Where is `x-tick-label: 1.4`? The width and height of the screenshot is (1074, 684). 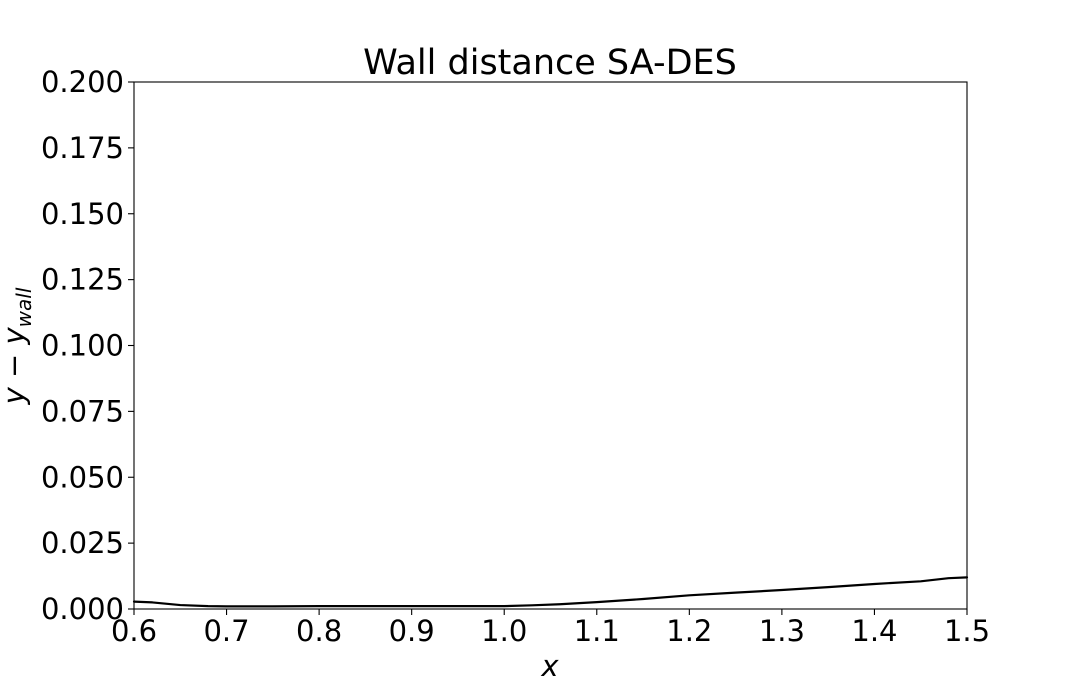
x-tick-label: 1.4 is located at coordinates (874, 631).